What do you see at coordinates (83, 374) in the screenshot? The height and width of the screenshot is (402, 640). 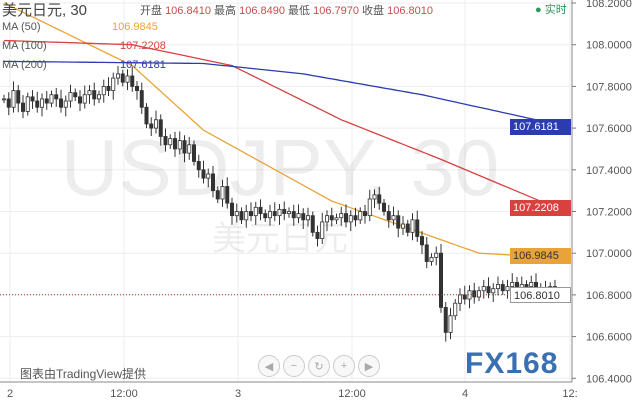 I see `tradingview-credit: 图表由TradingView提供` at bounding box center [83, 374].